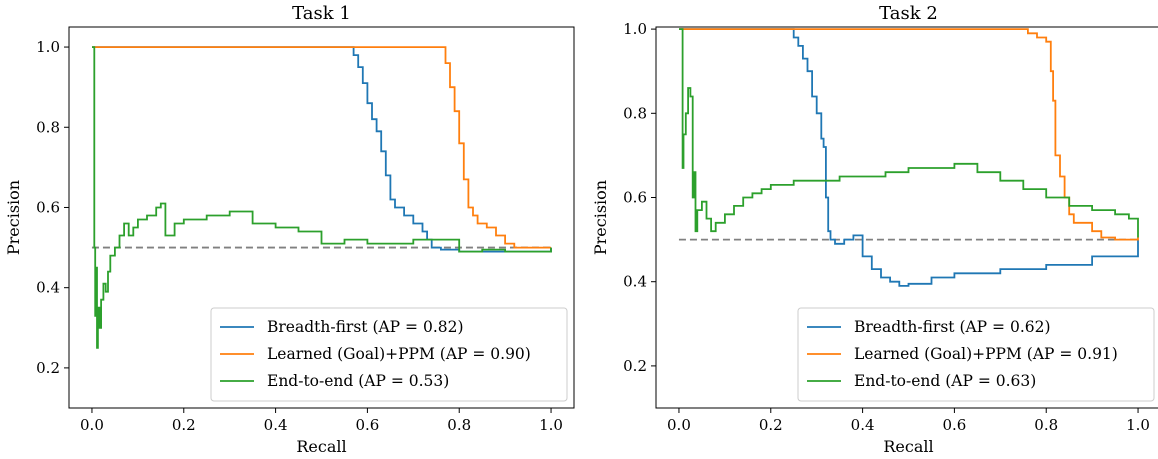 This screenshot has width=1158, height=459. What do you see at coordinates (908, 13) in the screenshot?
I see `chart-title: Task 2` at bounding box center [908, 13].